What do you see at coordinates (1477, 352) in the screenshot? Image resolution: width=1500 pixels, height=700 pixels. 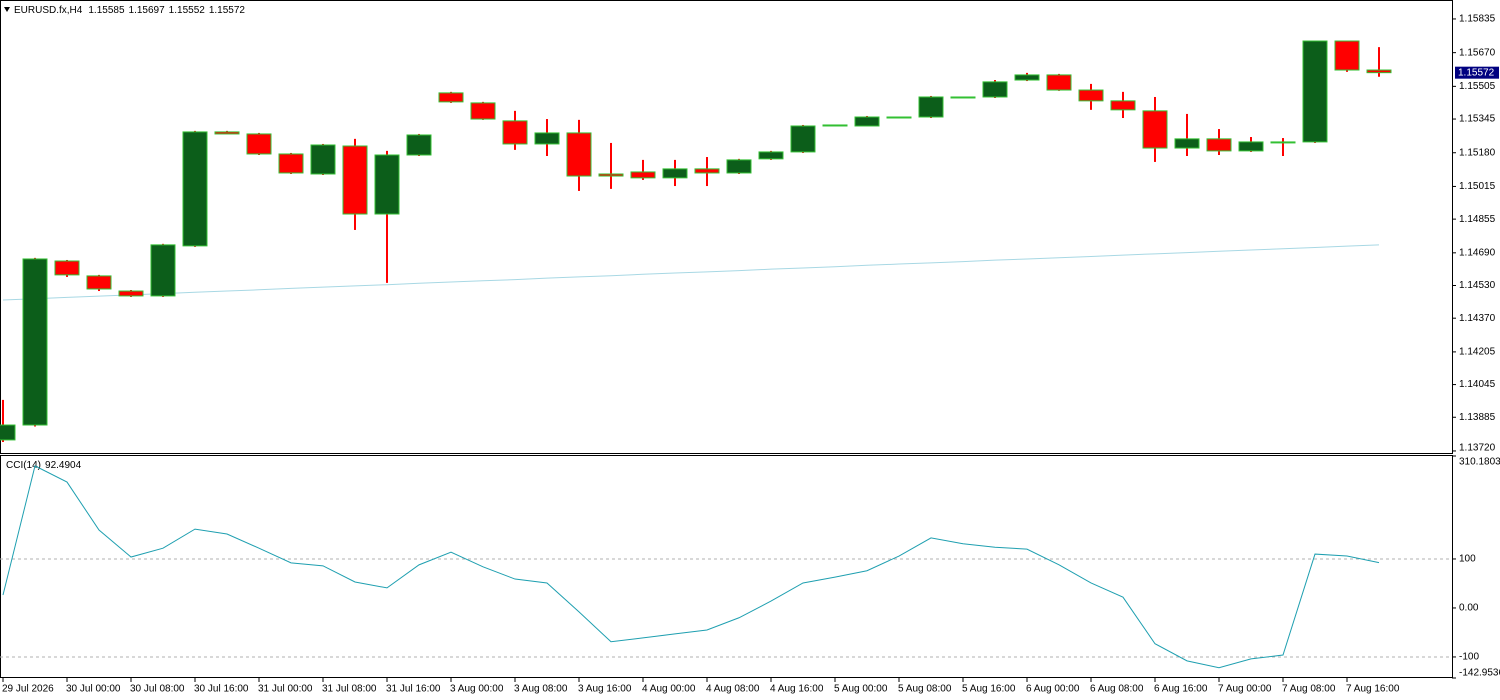 I see `y-tick-label: 1.14205` at bounding box center [1477, 352].